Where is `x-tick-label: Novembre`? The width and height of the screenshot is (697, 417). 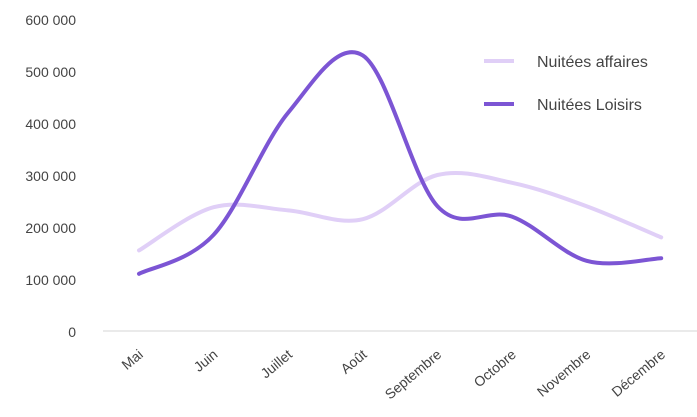
x-tick-label: Novembre is located at coordinates (564, 373).